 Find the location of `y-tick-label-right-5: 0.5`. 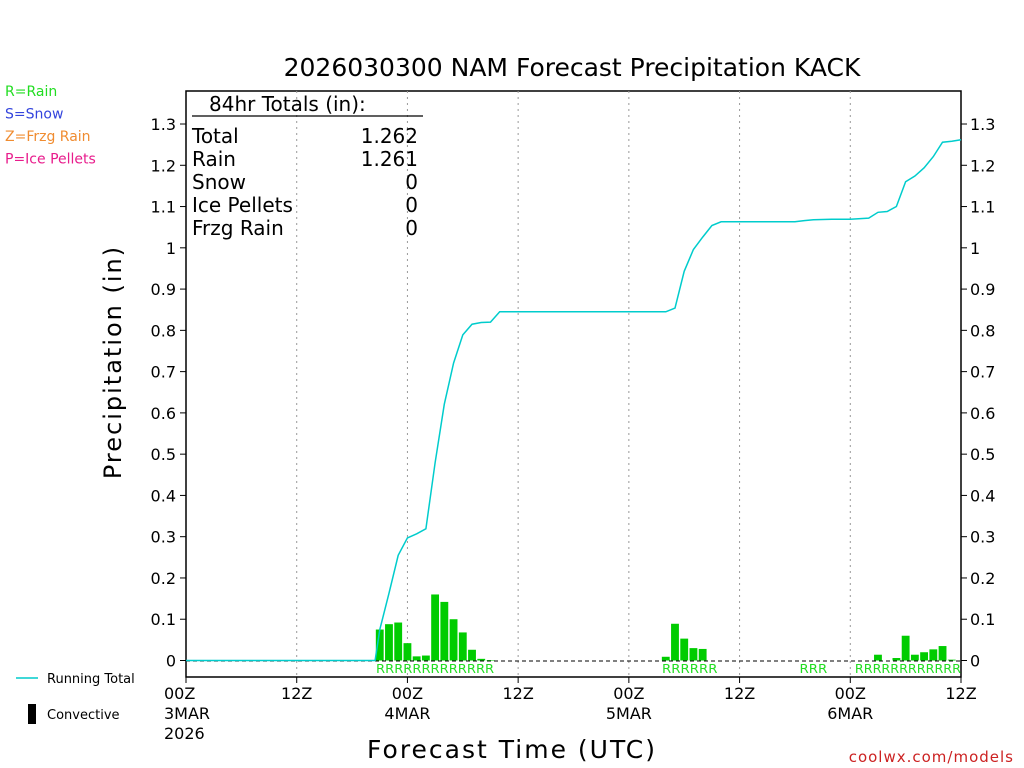

y-tick-label-right-5: 0.5 is located at coordinates (982, 454).